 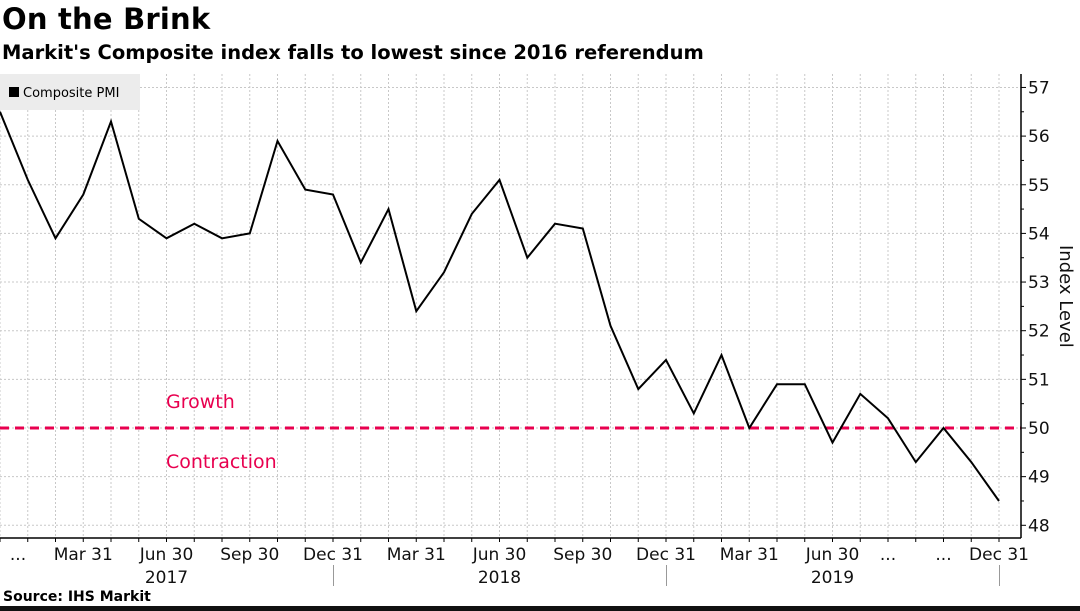 I want to click on annotation-contraction: Contraction, so click(x=221, y=462).